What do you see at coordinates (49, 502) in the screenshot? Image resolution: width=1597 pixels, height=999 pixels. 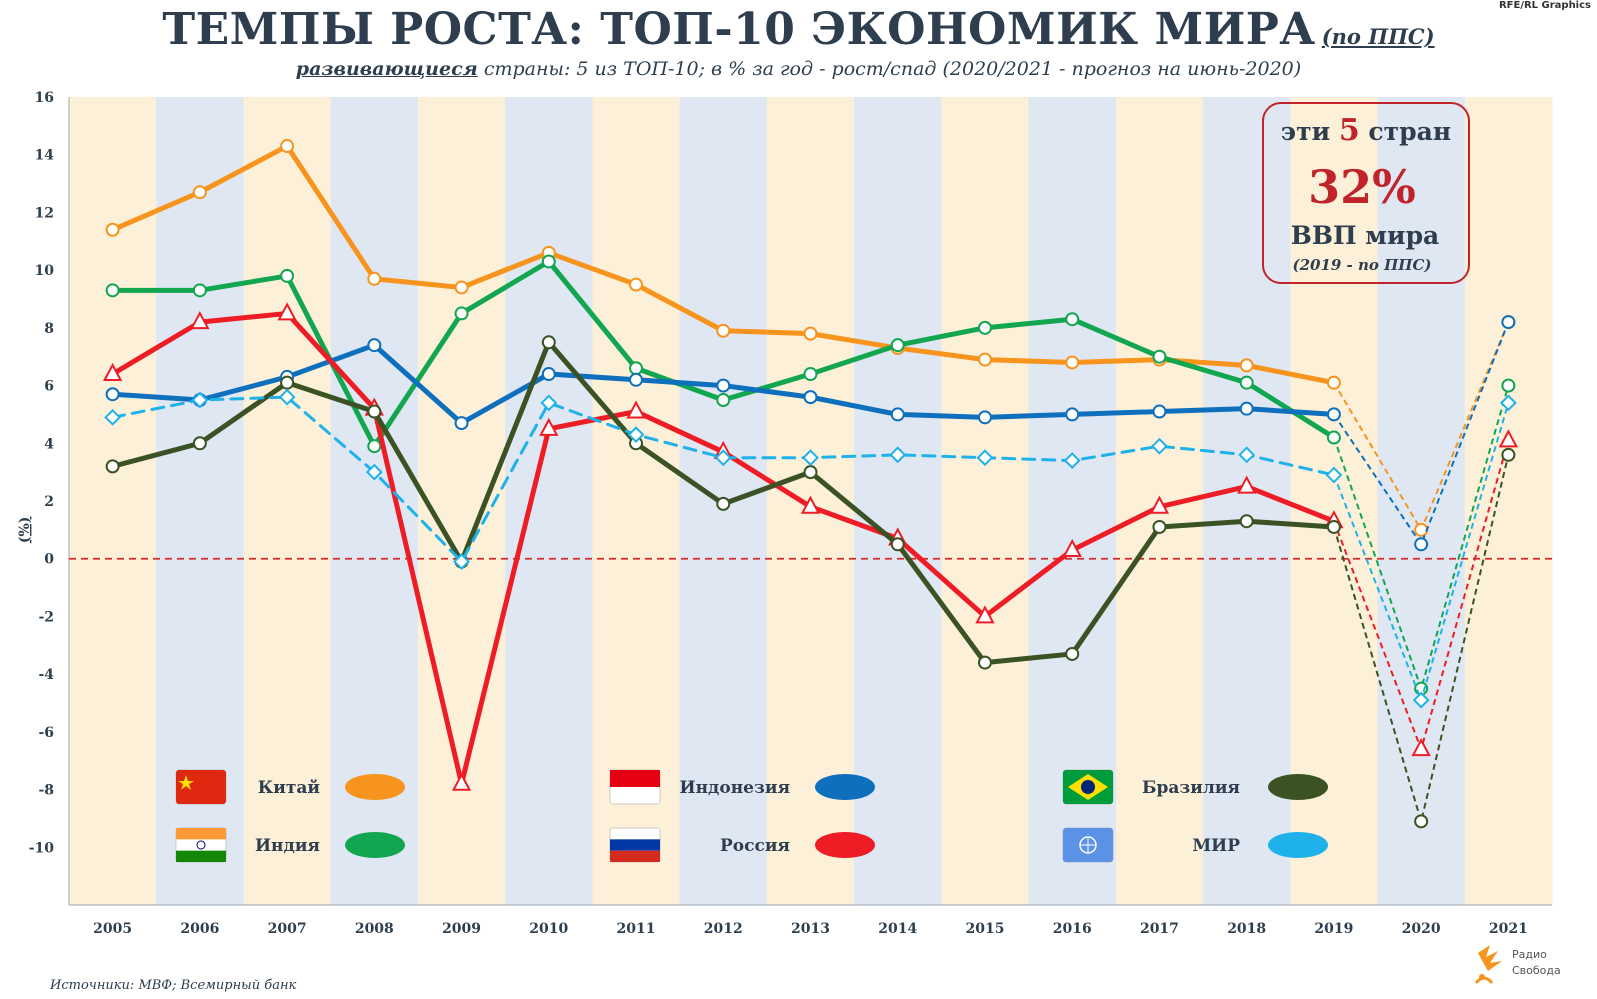 I see `y-tick-label: 2` at bounding box center [49, 502].